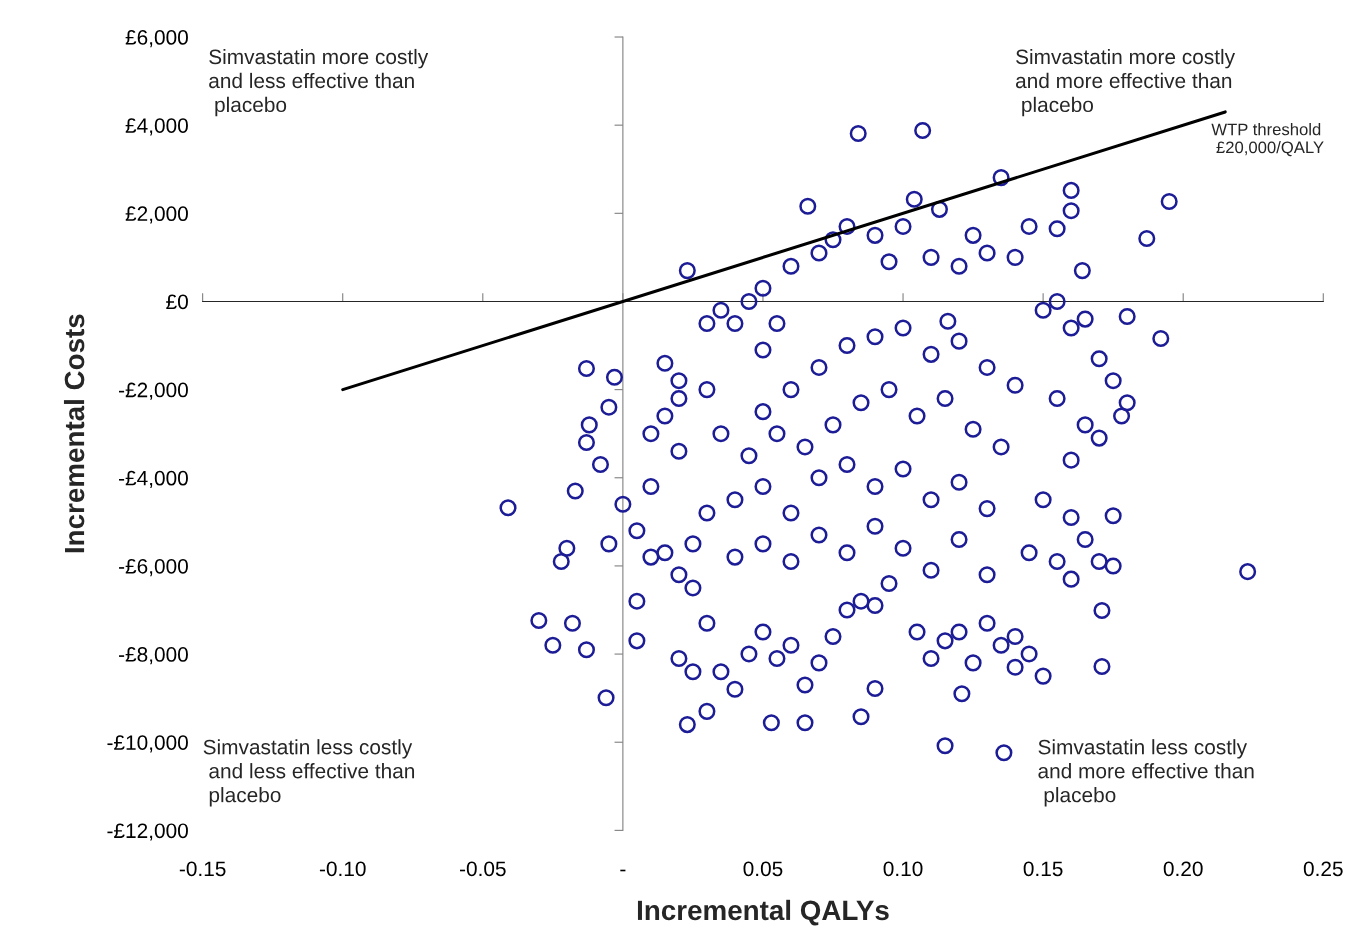 Image resolution: width=1360 pixels, height=949 pixels. I want to click on annotation: Simvastatin more costly and more effective than placebo, so click(1125, 82).